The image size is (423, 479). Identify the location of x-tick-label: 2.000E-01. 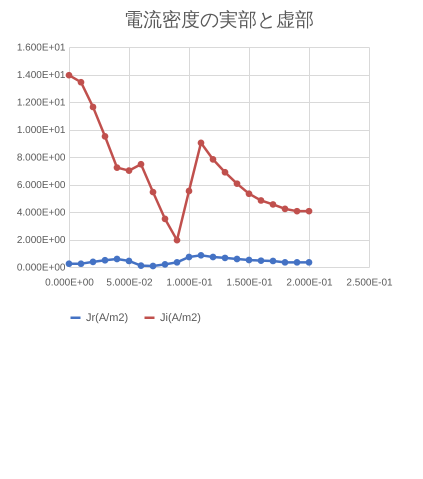
(310, 283).